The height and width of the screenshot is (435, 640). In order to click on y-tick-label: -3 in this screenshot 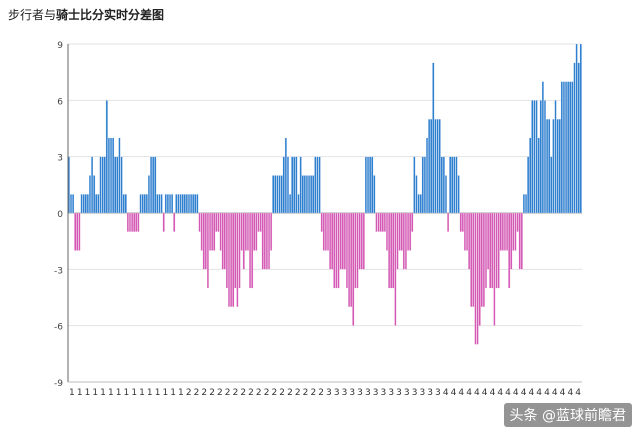, I will do `click(58, 271)`.